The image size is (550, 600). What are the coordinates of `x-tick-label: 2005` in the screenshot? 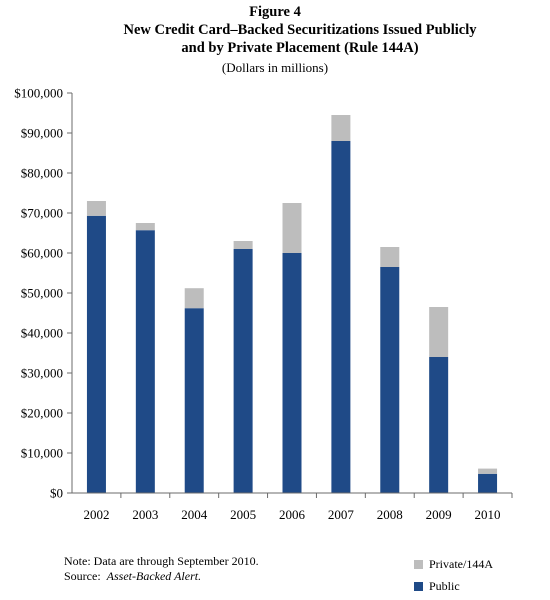 It's located at (243, 514).